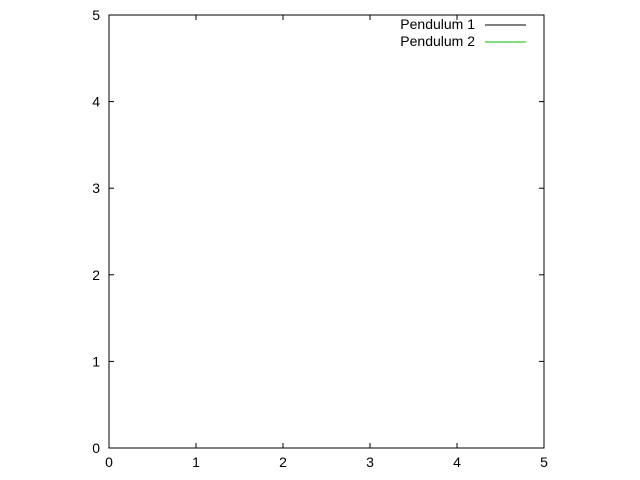 This screenshot has height=480, width=640. What do you see at coordinates (96, 361) in the screenshot?
I see `y-tick-label-1: 1` at bounding box center [96, 361].